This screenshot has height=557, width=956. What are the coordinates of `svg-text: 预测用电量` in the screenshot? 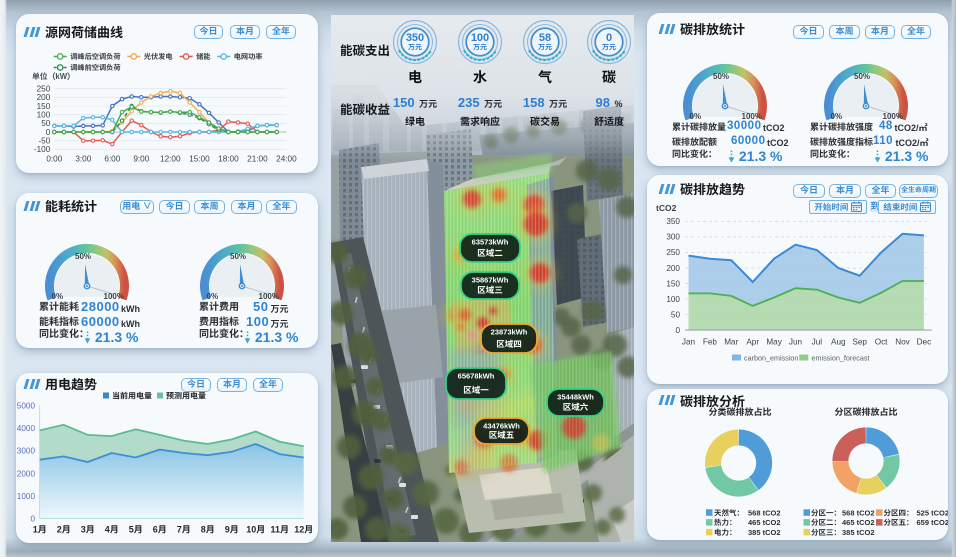 It's located at (186, 396).